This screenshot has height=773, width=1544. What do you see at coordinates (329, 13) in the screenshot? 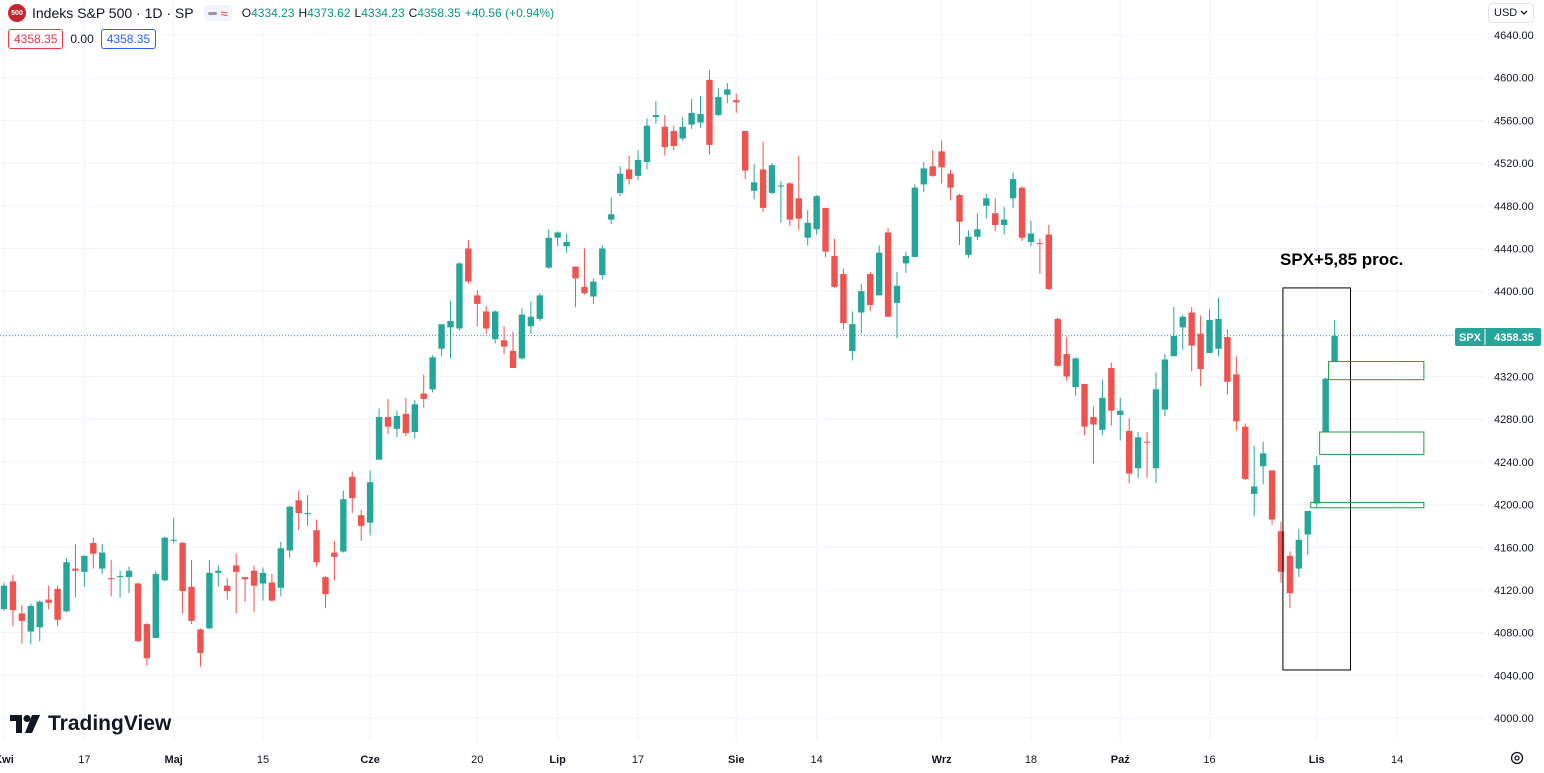
I see `high-value: 4373.62` at bounding box center [329, 13].